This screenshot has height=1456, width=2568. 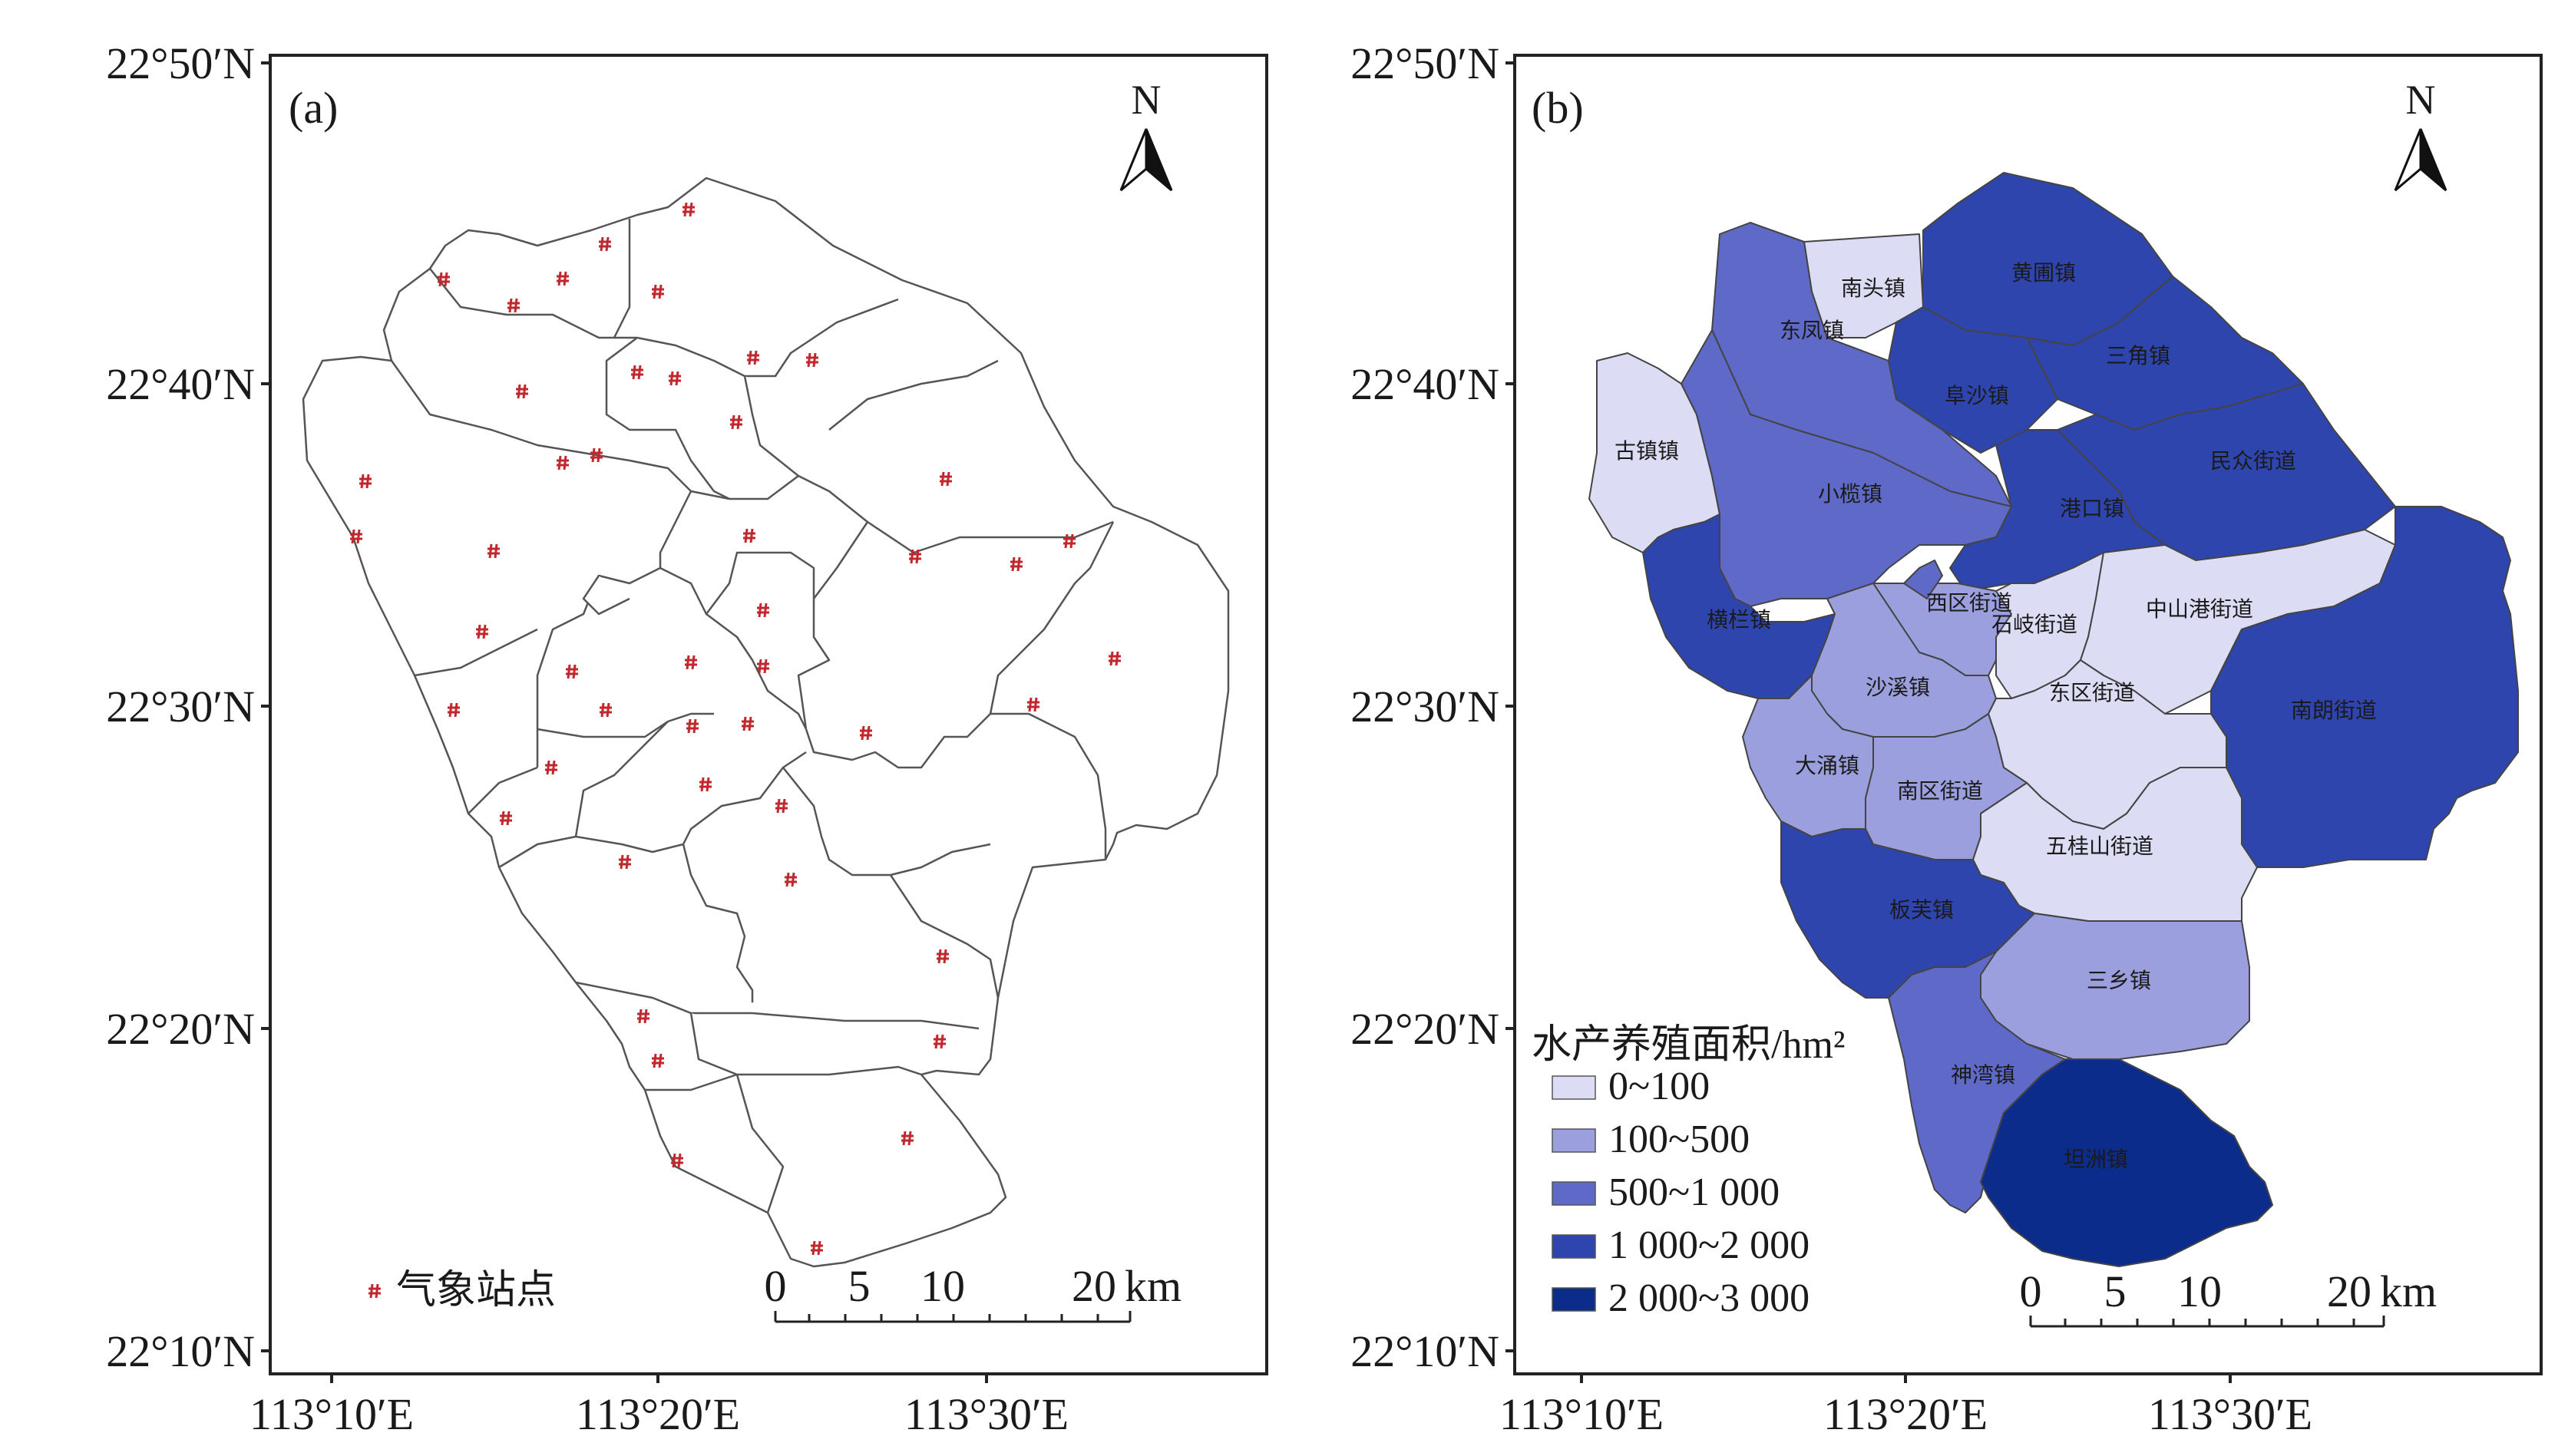 What do you see at coordinates (2099, 846) in the screenshot?
I see `town-label: 五桂山街道` at bounding box center [2099, 846].